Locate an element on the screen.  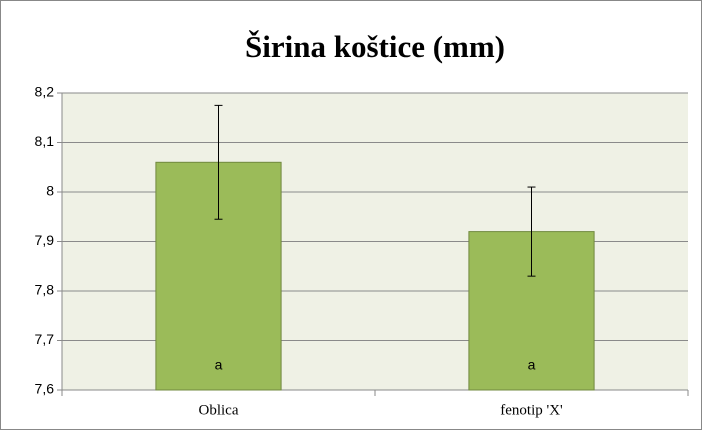
y-tick-label: 7,6 is located at coordinates (45, 389).